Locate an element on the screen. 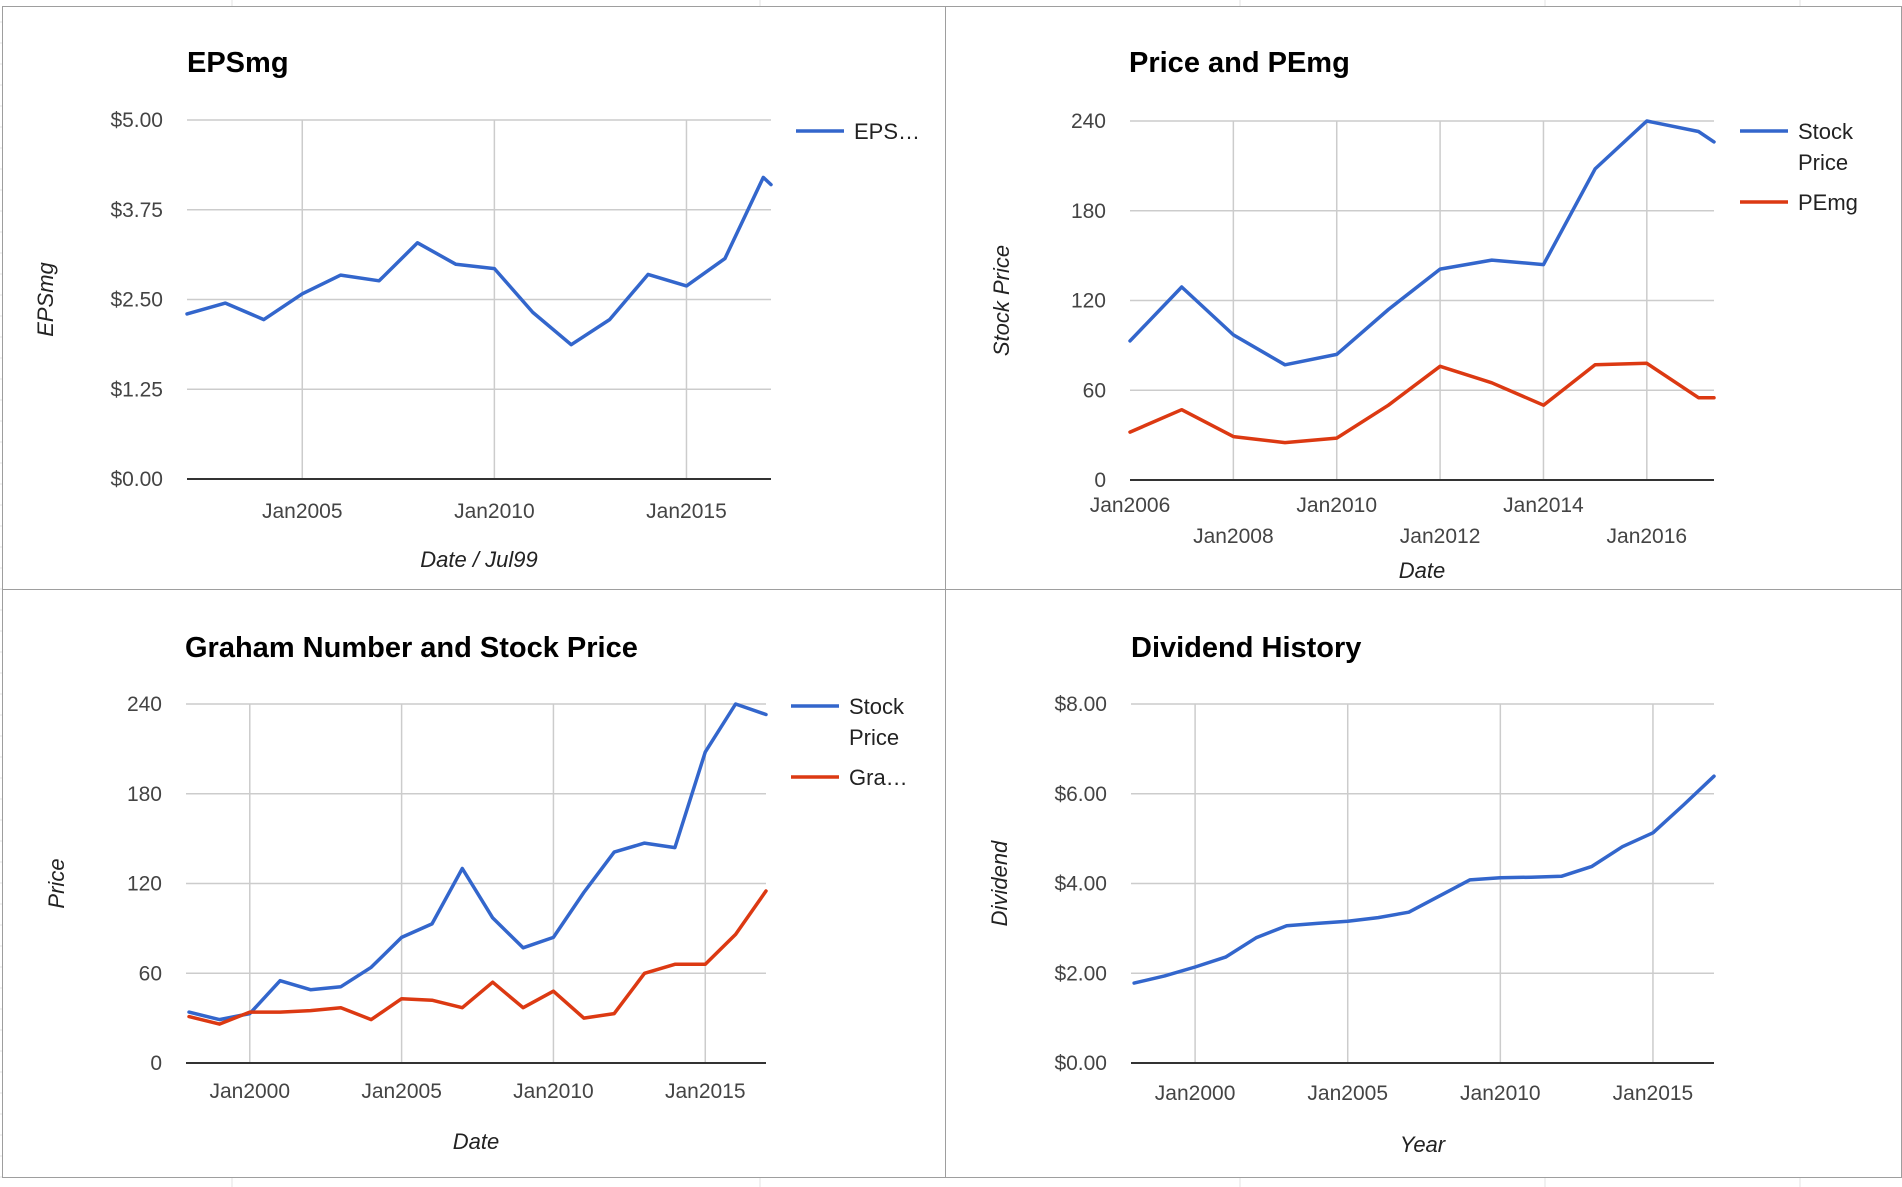  y-tick-label: $2.00 is located at coordinates (1080, 973).